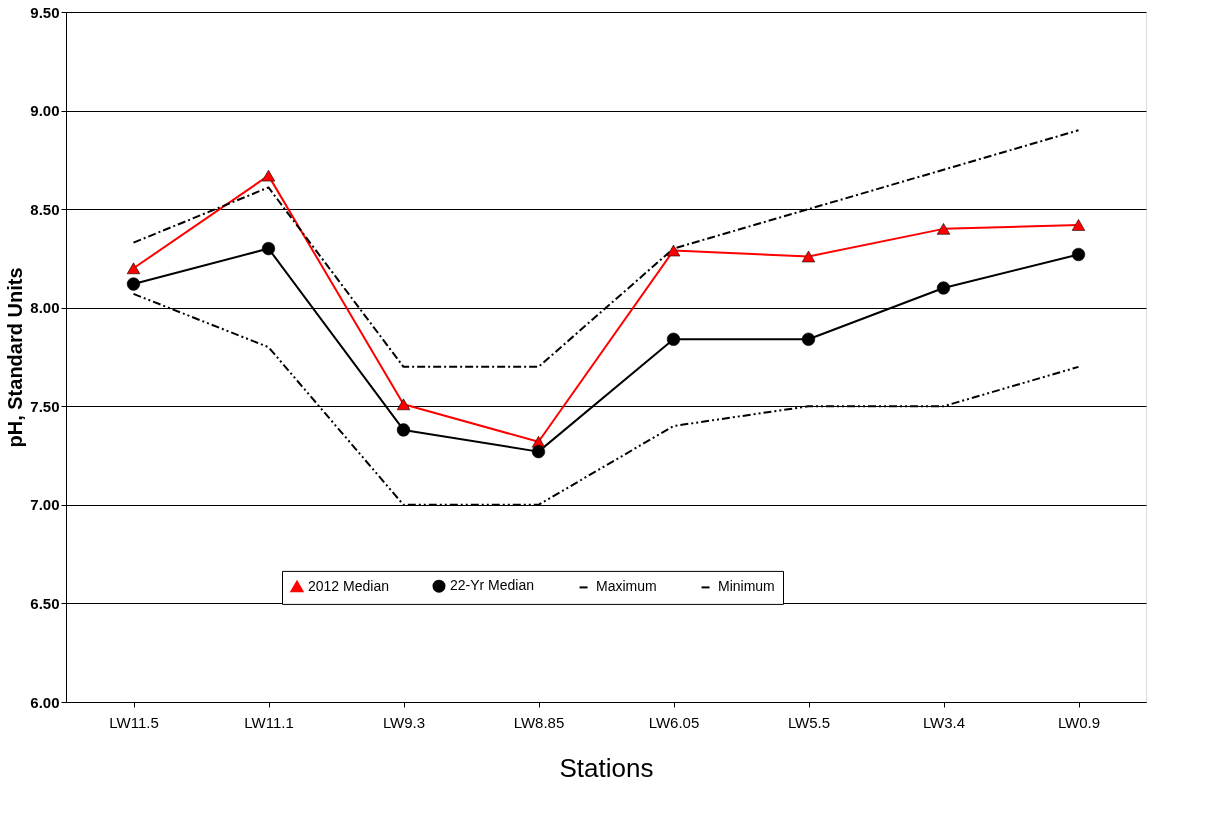 The image size is (1231, 837). What do you see at coordinates (539, 722) in the screenshot?
I see `x-tick-label: LW8.85` at bounding box center [539, 722].